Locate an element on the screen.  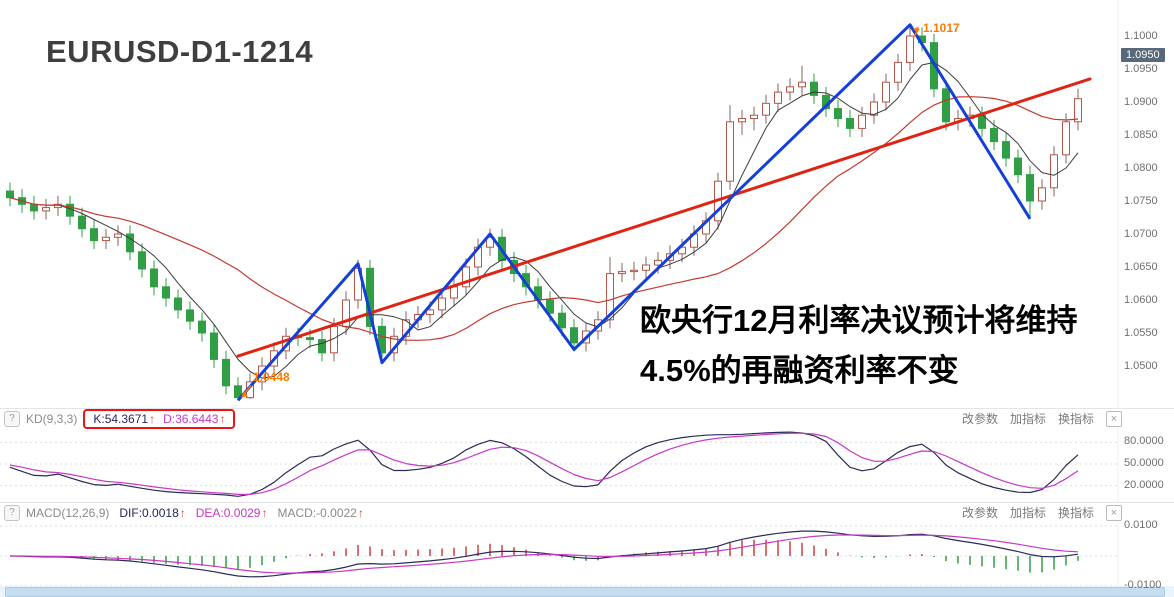
macd-header-controls: 改参数 加指标 换指标 × is located at coordinates (1042, 512).